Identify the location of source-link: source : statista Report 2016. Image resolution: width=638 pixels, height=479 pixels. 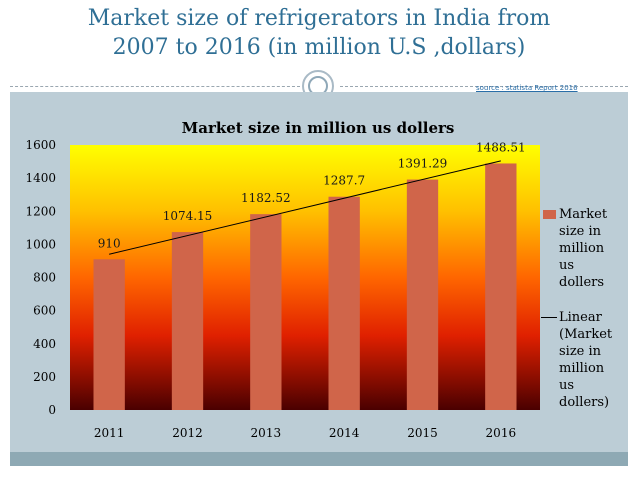
(527, 88).